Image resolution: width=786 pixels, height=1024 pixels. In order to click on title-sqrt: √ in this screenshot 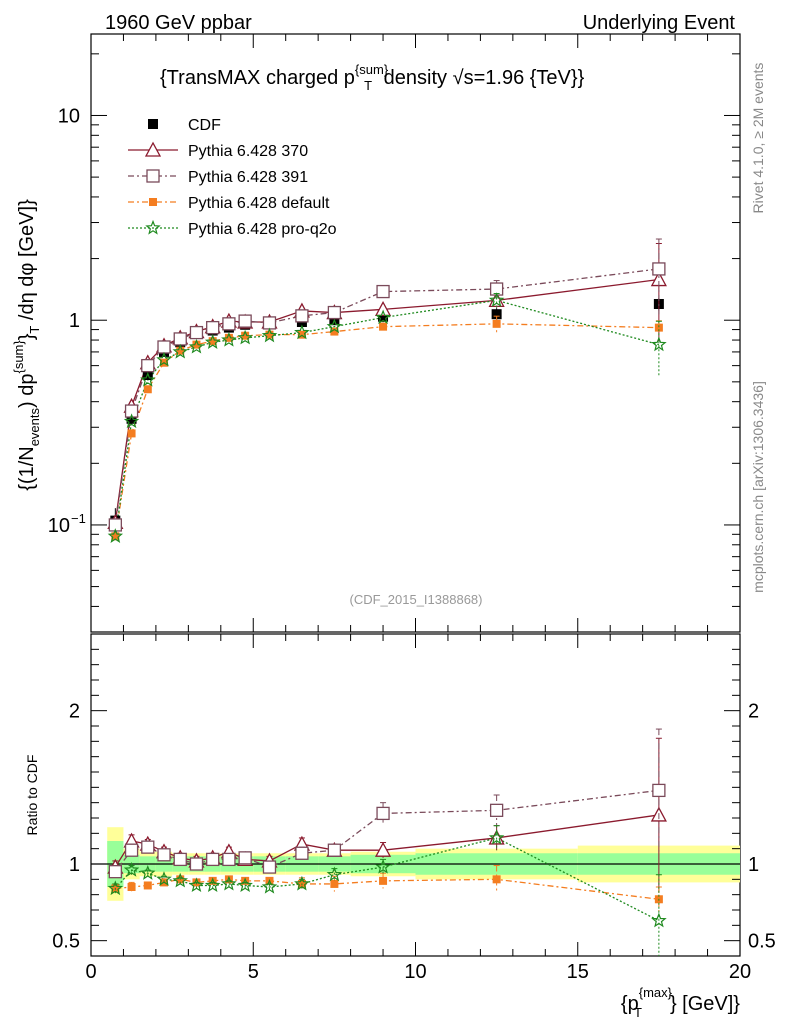, I will do `click(458, 78)`.